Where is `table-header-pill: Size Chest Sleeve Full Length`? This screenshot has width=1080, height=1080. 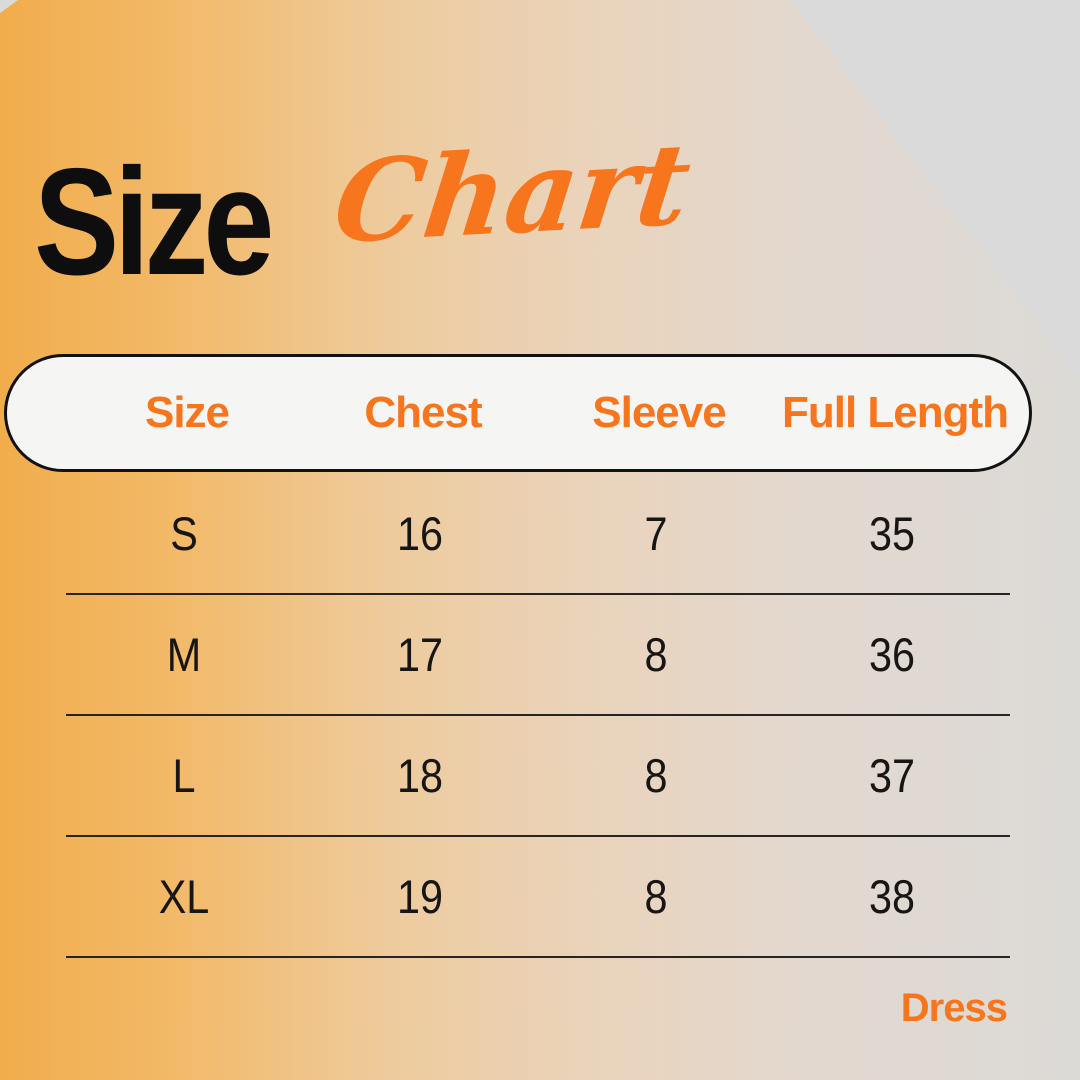
table-header-pill: Size Chest Sleeve Full Length is located at coordinates (518, 413).